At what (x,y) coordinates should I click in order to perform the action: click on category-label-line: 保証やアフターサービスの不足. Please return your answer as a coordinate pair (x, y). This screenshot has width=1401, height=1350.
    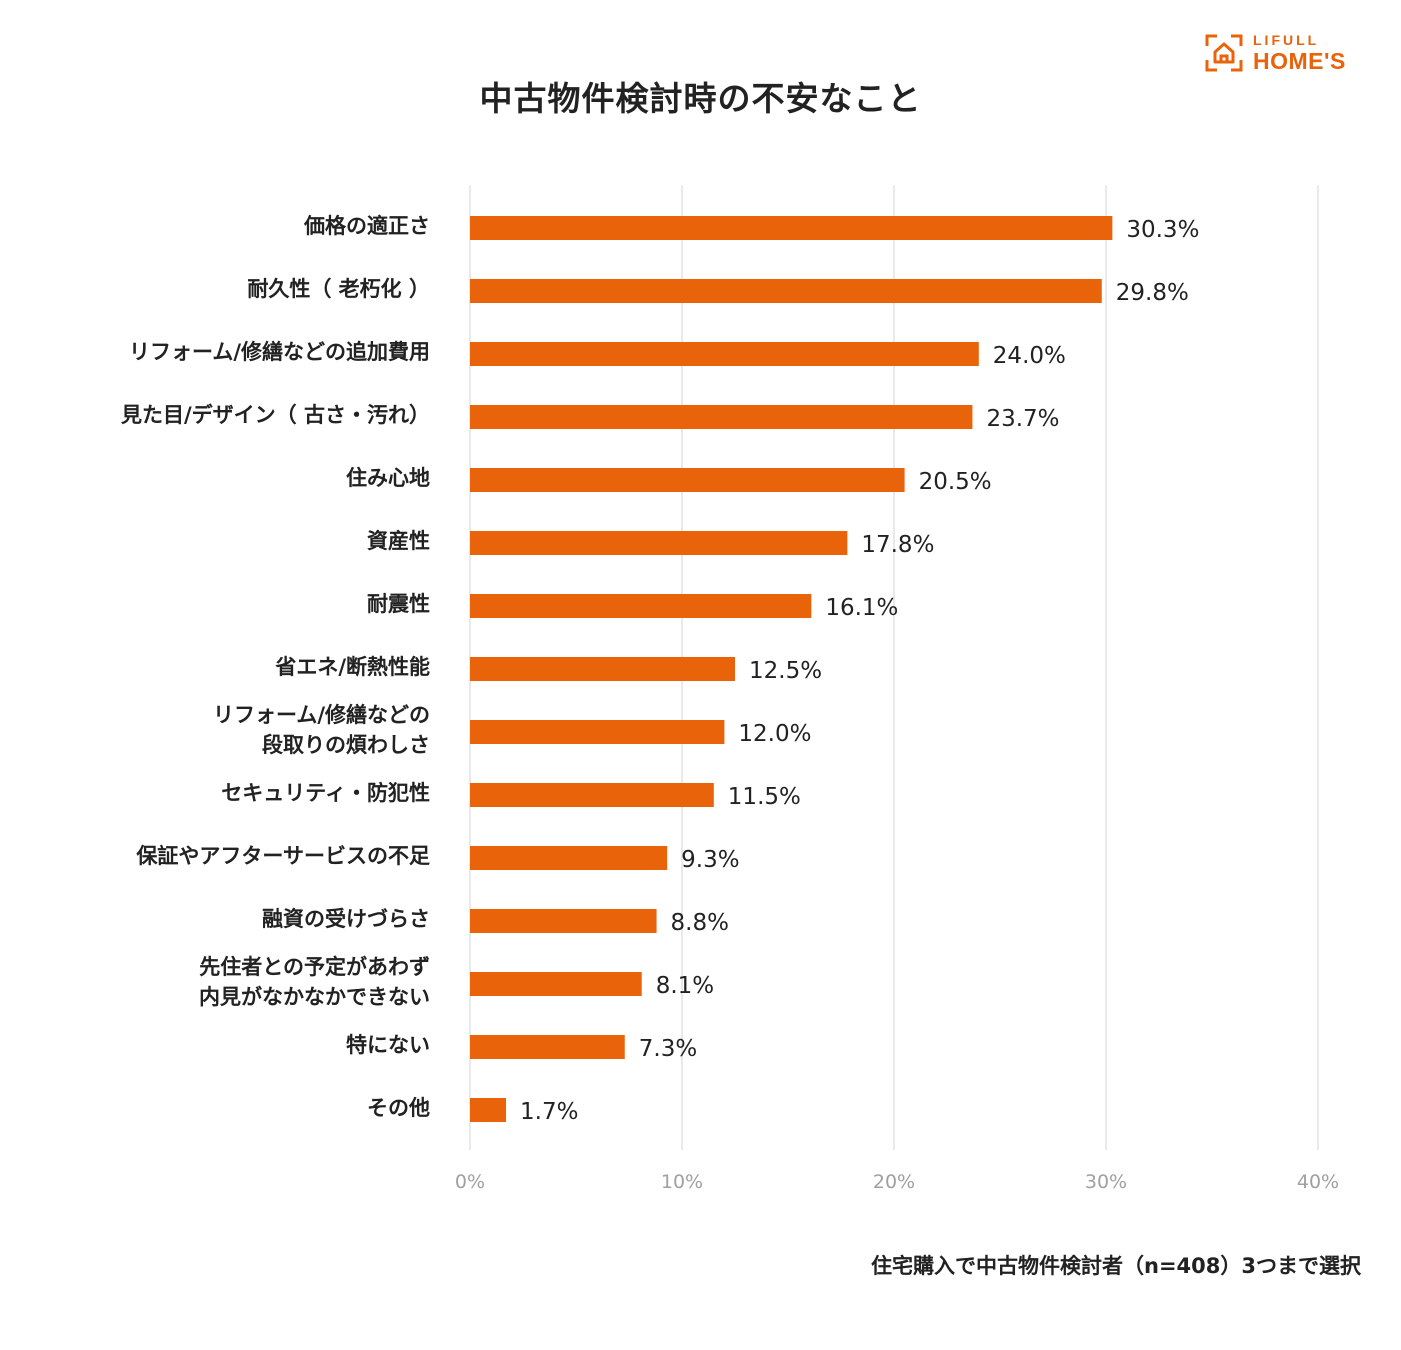
    Looking at the image, I should click on (283, 856).